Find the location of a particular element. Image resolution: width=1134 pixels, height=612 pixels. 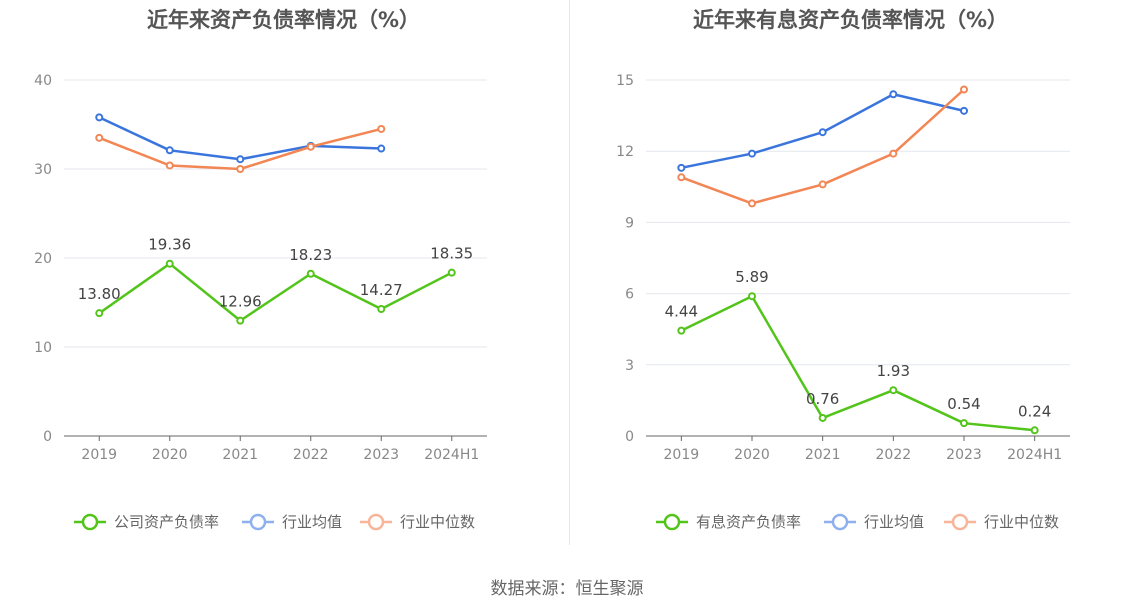

data-label: 12.96 is located at coordinates (240, 302).